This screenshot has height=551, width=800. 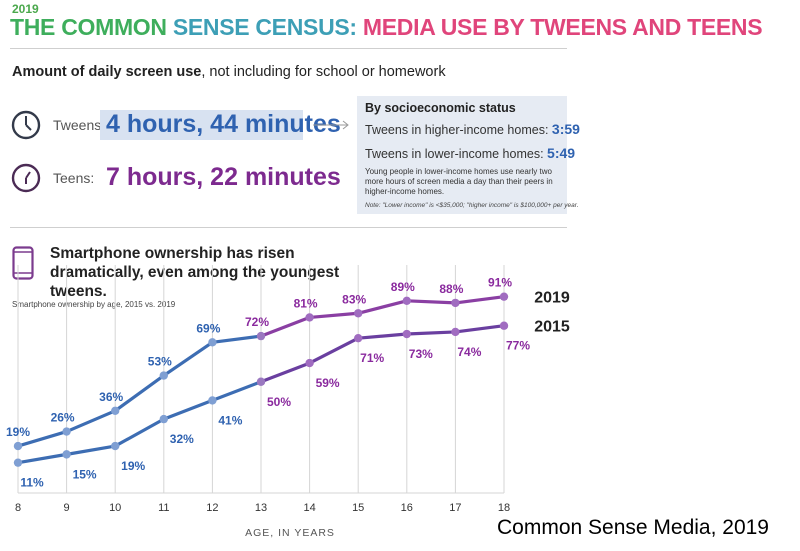 What do you see at coordinates (562, 27) in the screenshot?
I see `title-part-3: MEDIA USE BY TWEENS AND TEENS` at bounding box center [562, 27].